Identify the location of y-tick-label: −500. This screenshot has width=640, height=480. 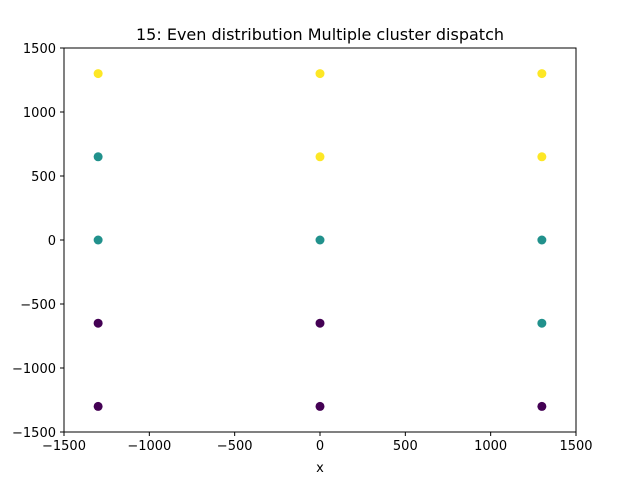
(38, 305).